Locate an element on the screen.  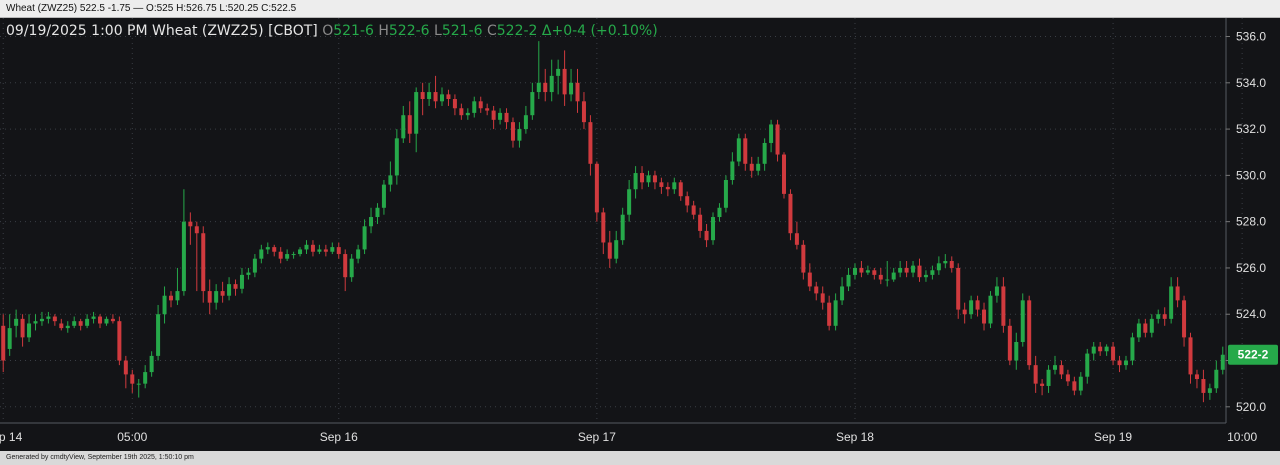
y-tick-label: 530.0 is located at coordinates (1251, 175).